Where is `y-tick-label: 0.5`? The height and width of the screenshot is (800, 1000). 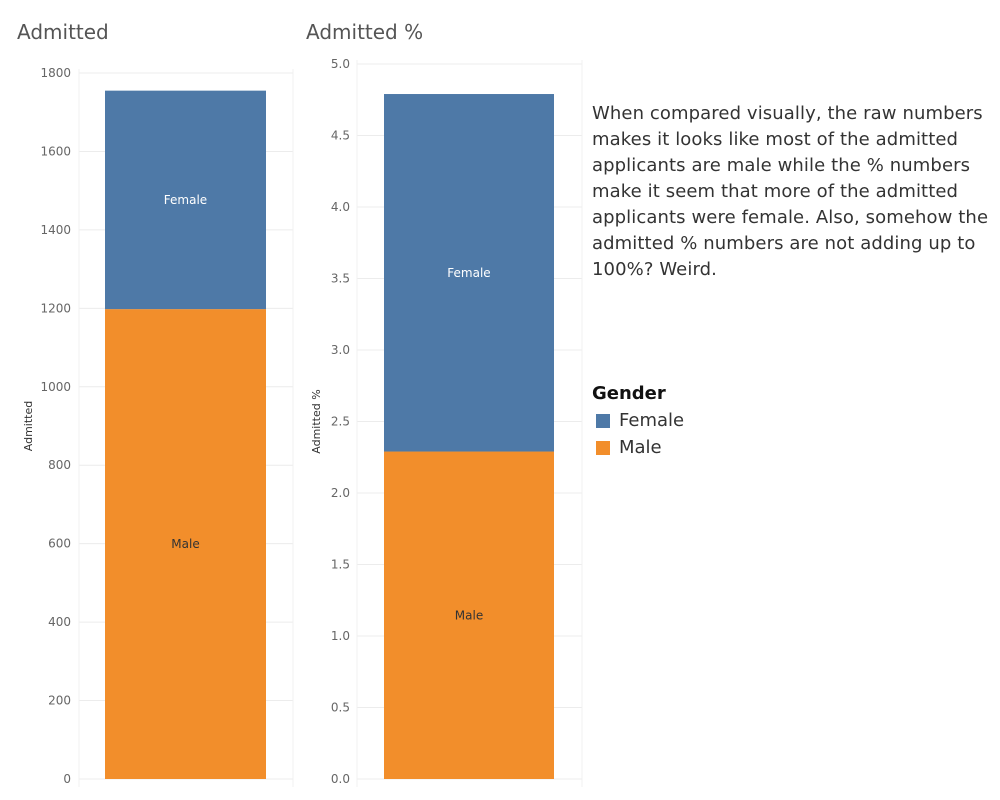 y-tick-label: 0.5 is located at coordinates (340, 708).